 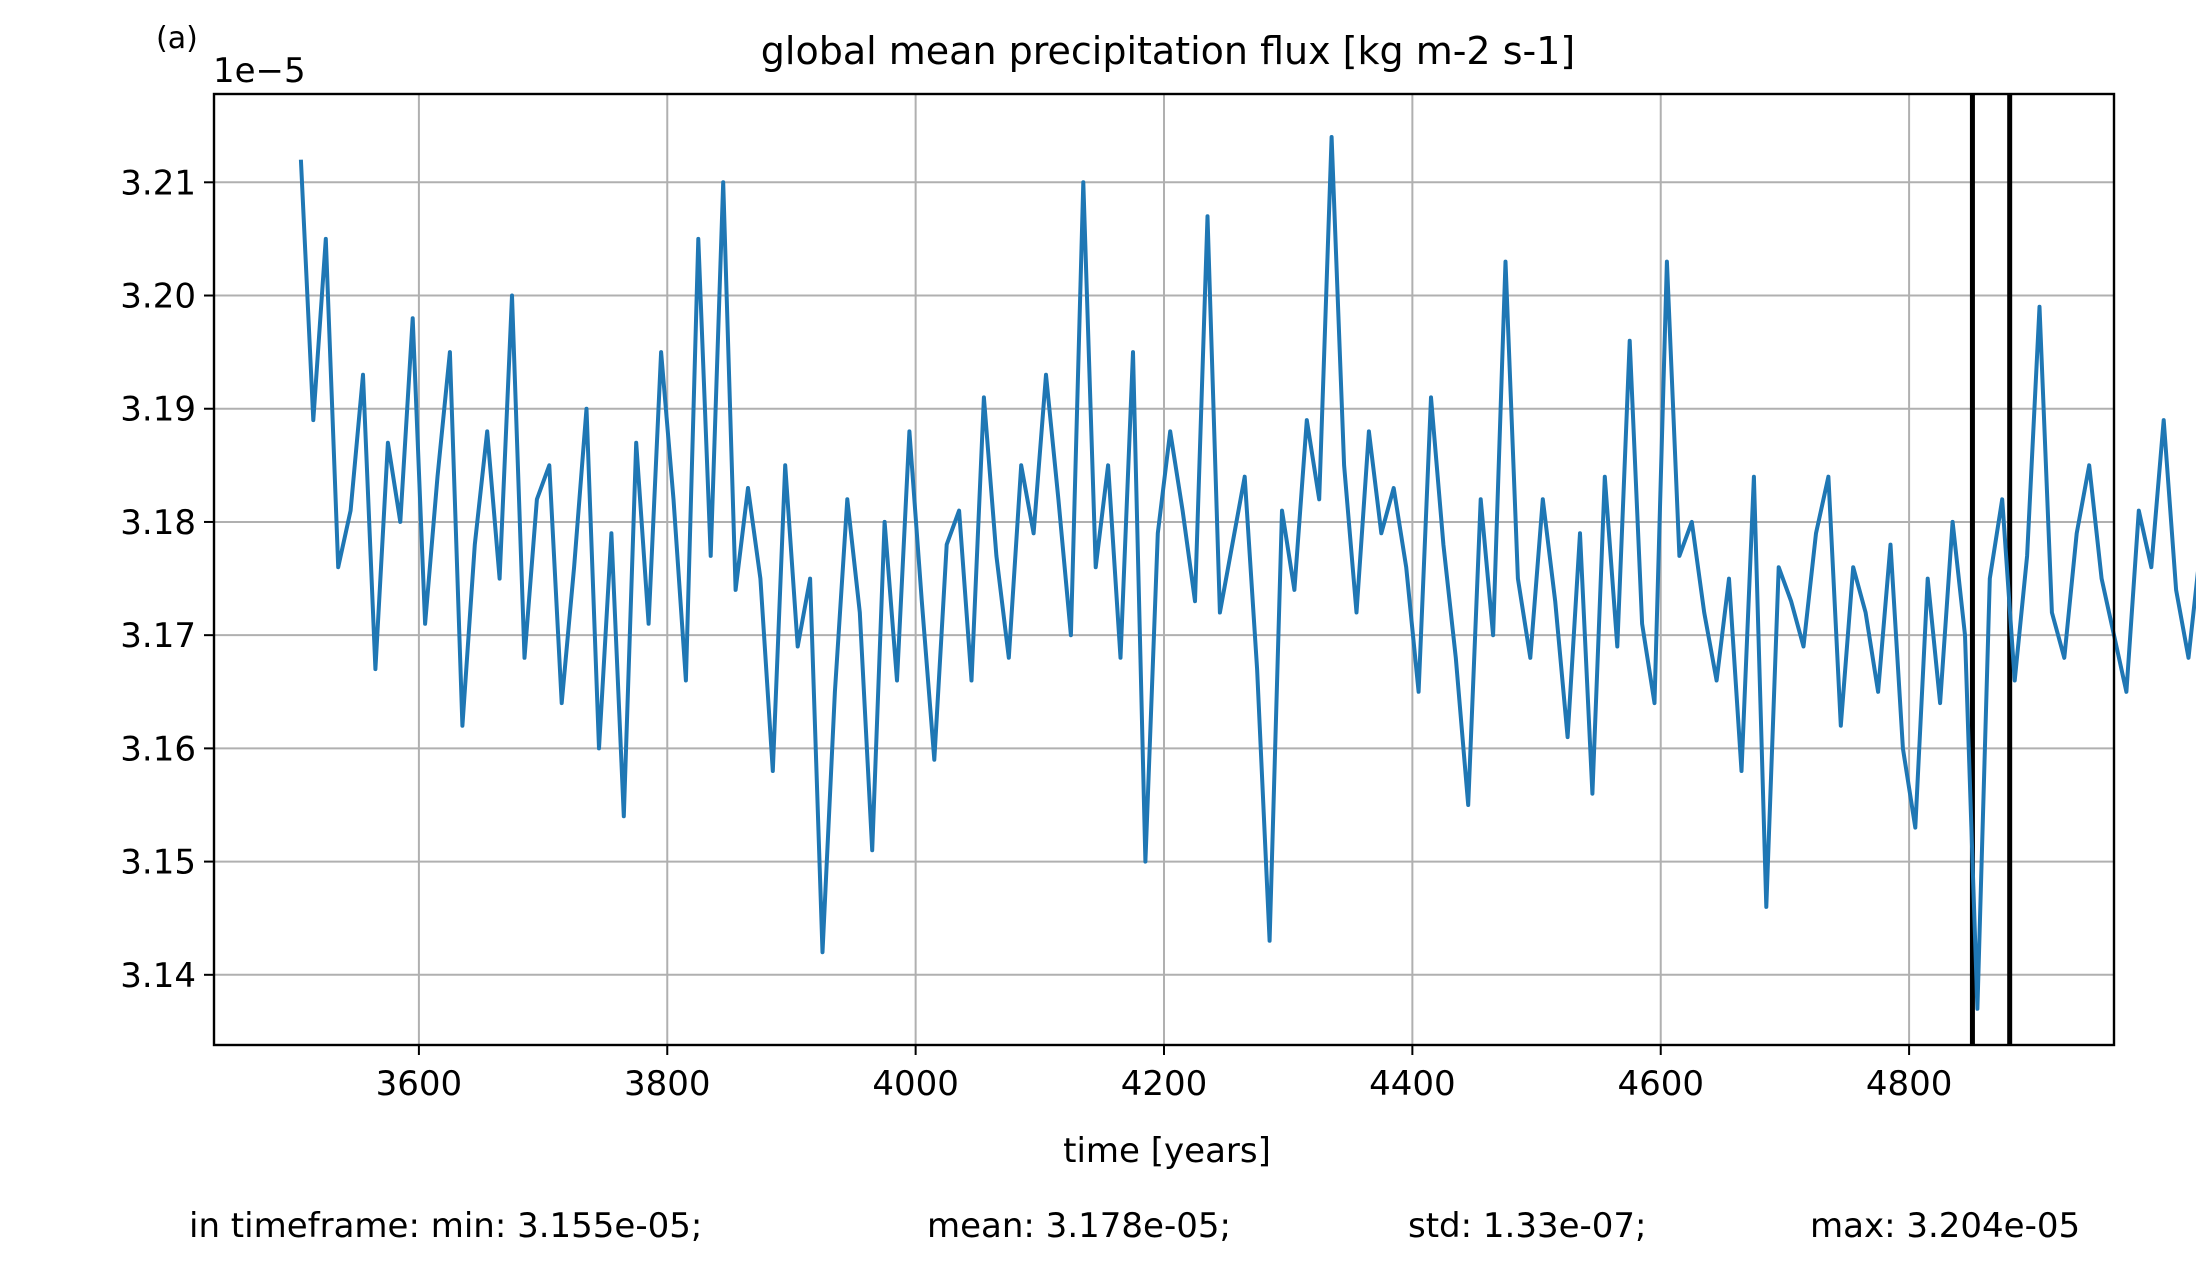 What do you see at coordinates (1527, 1226) in the screenshot?
I see `stat-std: std: 1.33e-07;` at bounding box center [1527, 1226].